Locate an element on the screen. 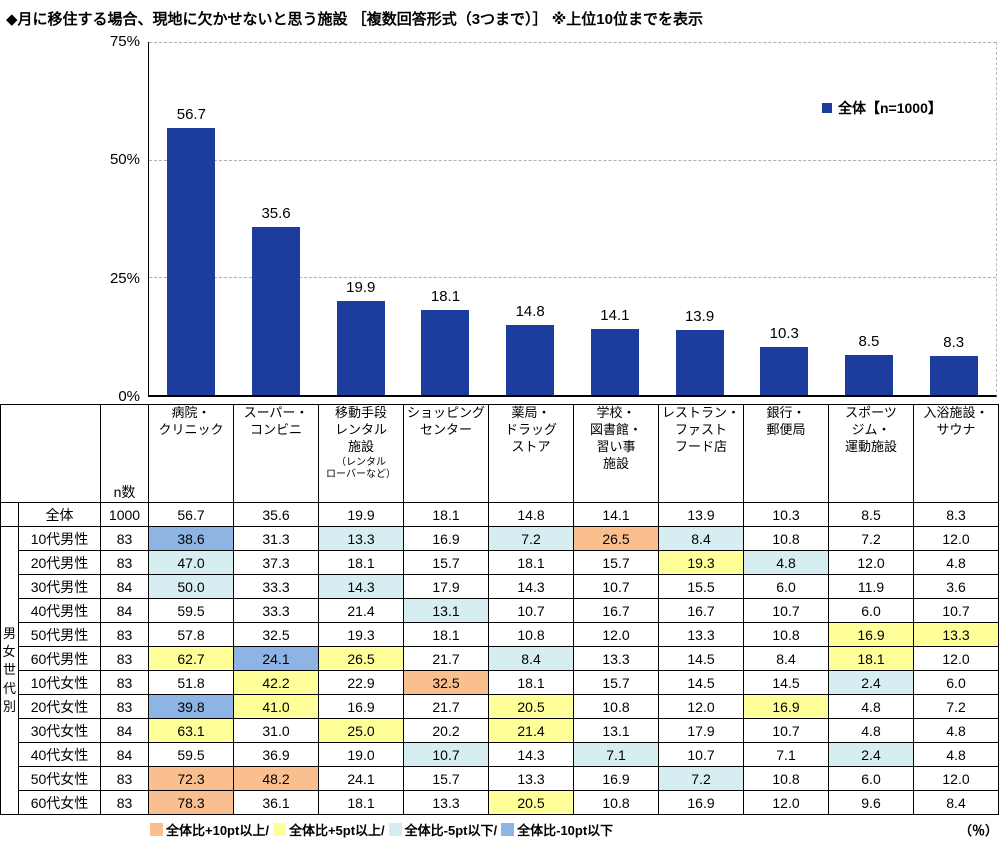 The height and width of the screenshot is (841, 1000). bar-column: 56.7 is located at coordinates (191, 218).